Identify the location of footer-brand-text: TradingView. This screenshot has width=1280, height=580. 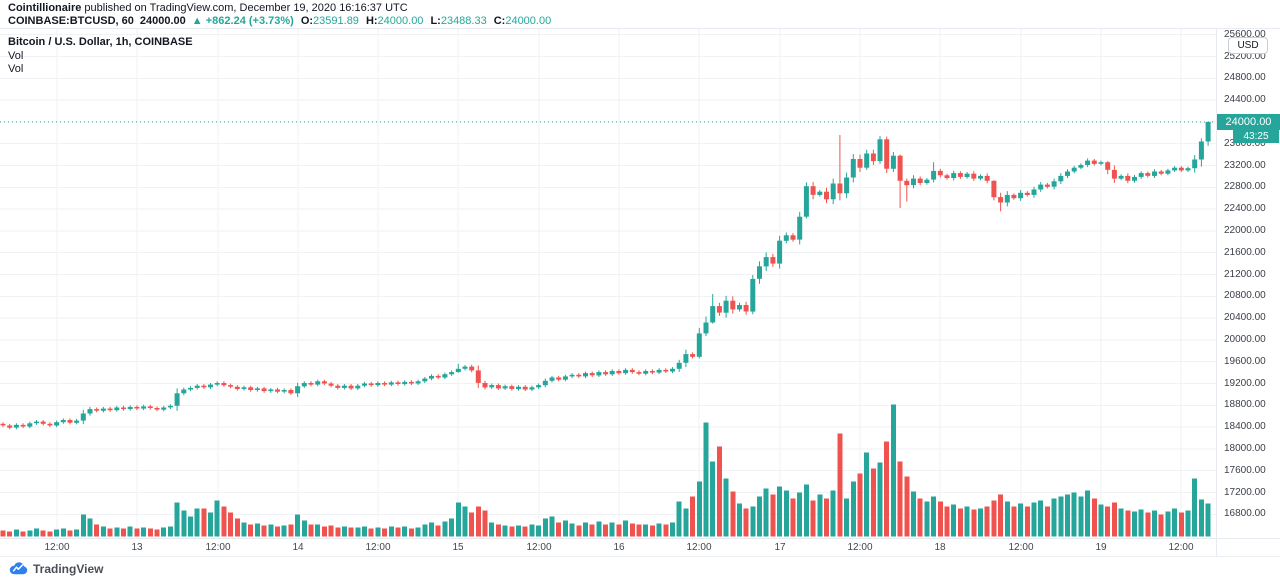
(68, 568).